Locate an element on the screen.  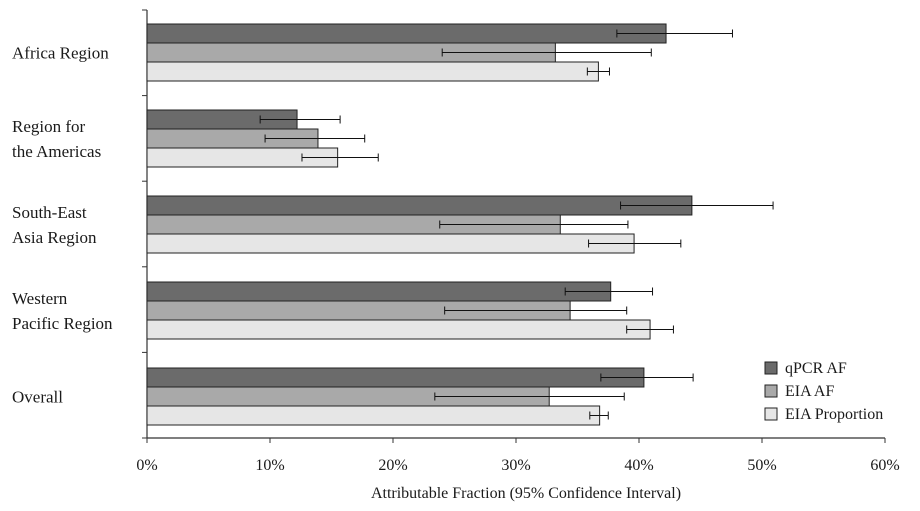
x-tick-label: 20% is located at coordinates (392, 465).